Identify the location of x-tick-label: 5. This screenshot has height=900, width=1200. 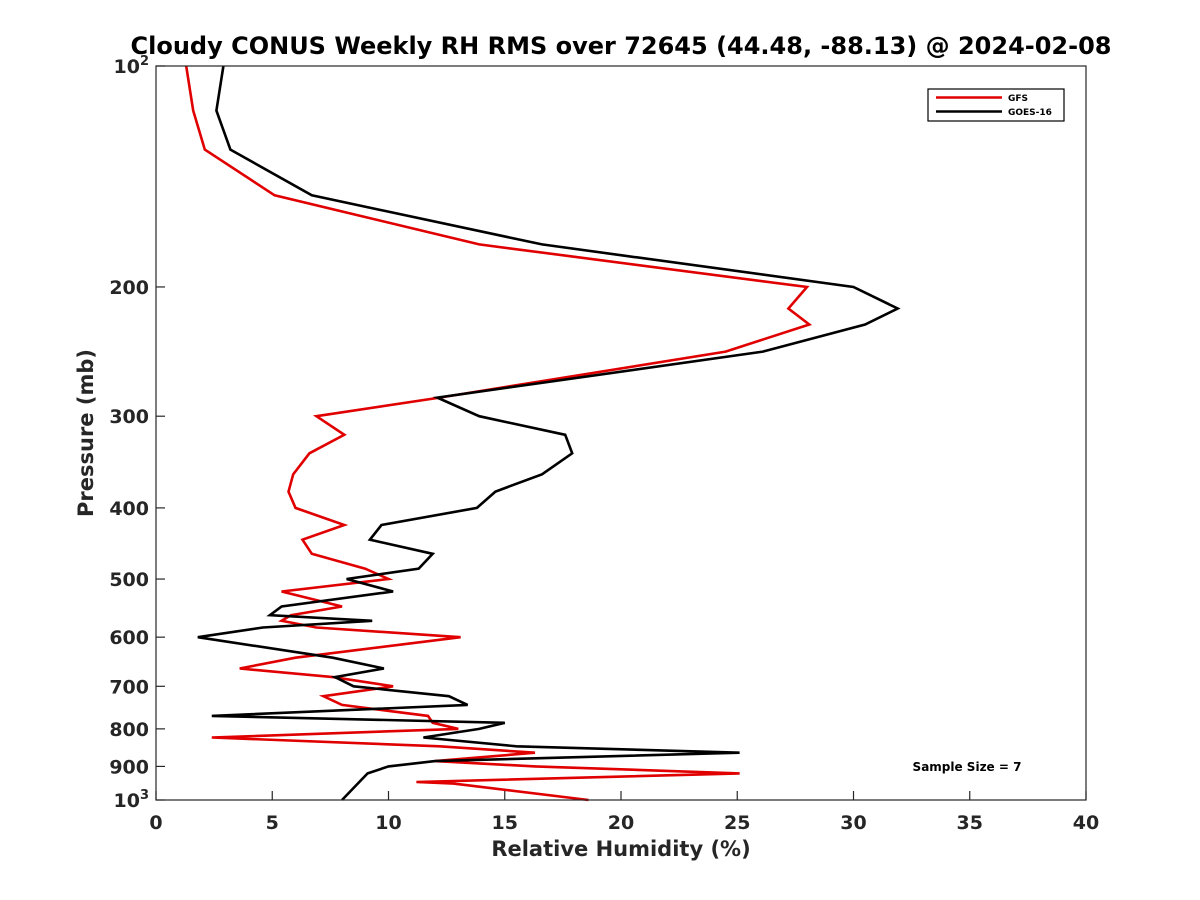
(272, 823).